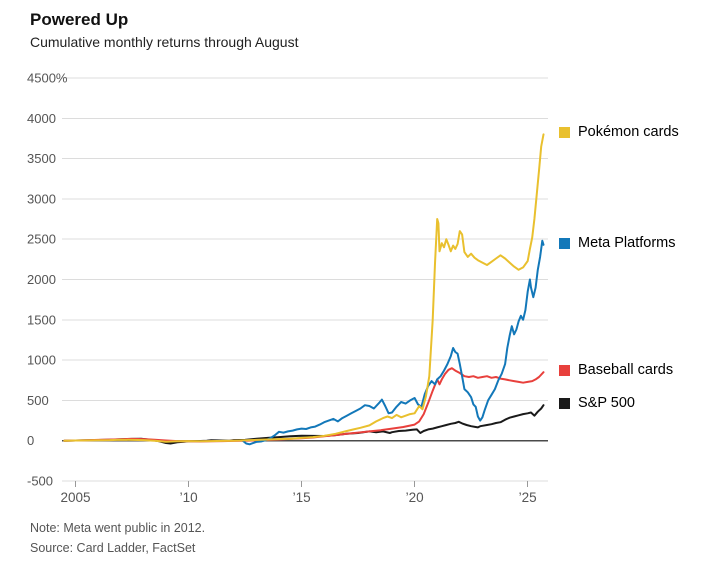 This screenshot has width=722, height=566. I want to click on legend-label-sp500: S&P 500, so click(606, 403).